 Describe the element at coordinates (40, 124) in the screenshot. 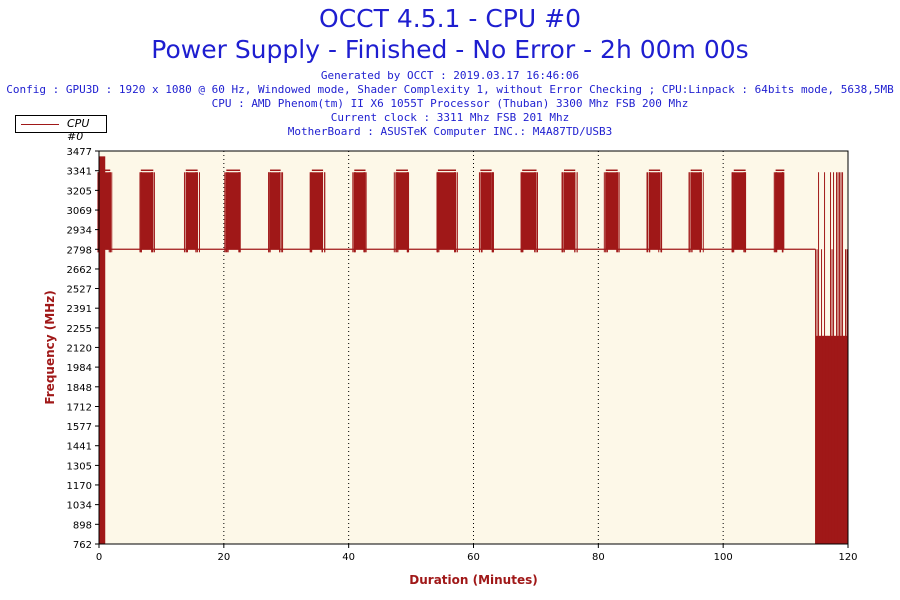

I see `legend-swatch` at that location.